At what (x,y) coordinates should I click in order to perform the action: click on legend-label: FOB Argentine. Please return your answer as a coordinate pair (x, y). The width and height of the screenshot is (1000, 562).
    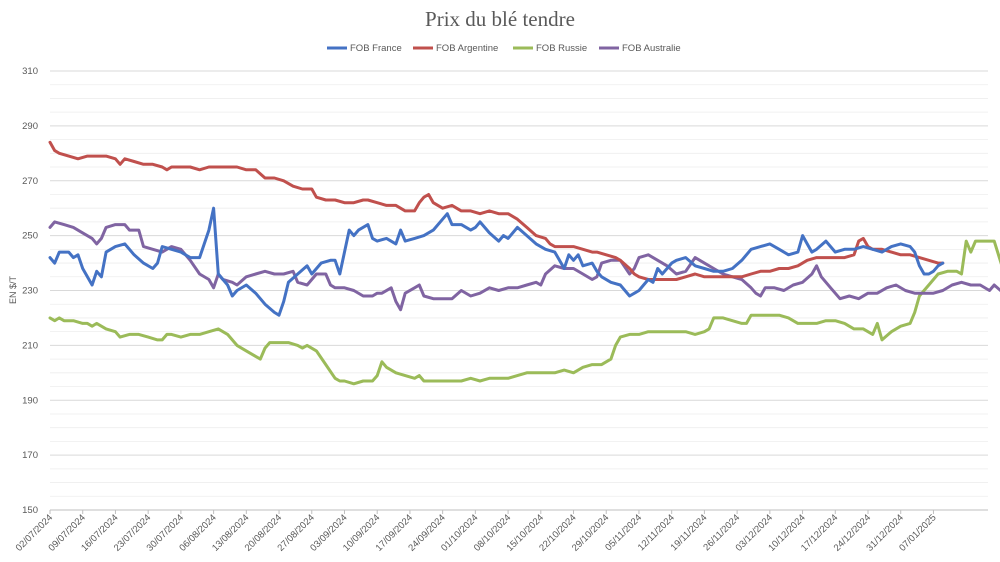
    Looking at the image, I should click on (467, 48).